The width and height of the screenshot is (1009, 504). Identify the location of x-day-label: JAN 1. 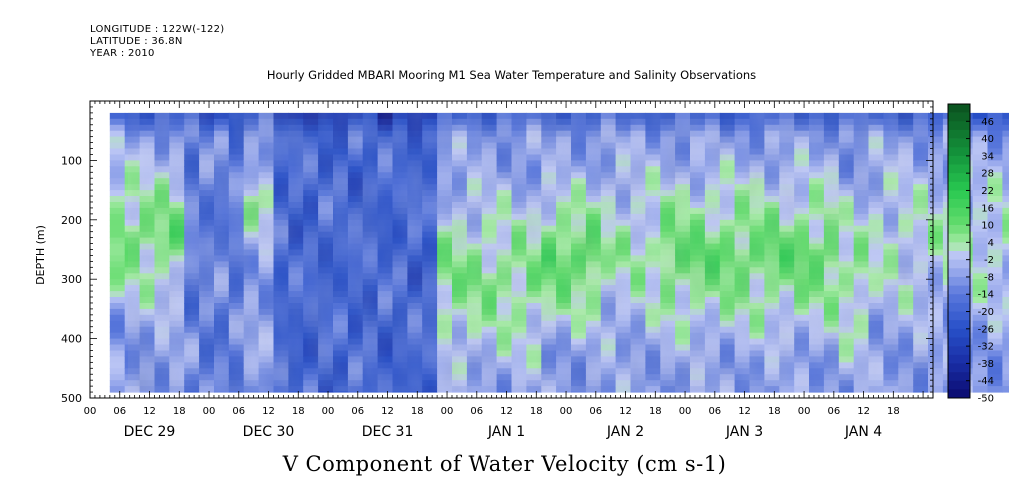
(506, 432).